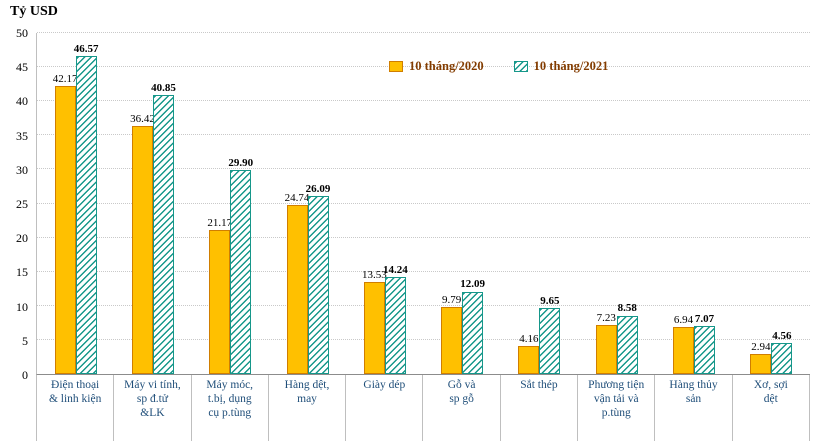  I want to click on value-label: 4.56, so click(782, 335).